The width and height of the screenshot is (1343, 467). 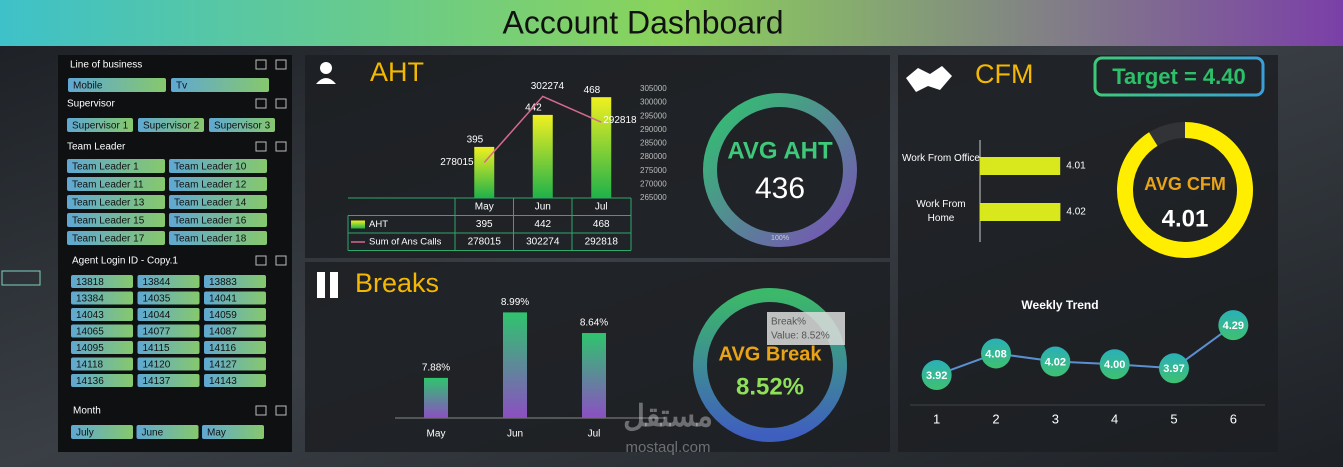 I want to click on slicer-item-label: 14035, so click(x=157, y=299).